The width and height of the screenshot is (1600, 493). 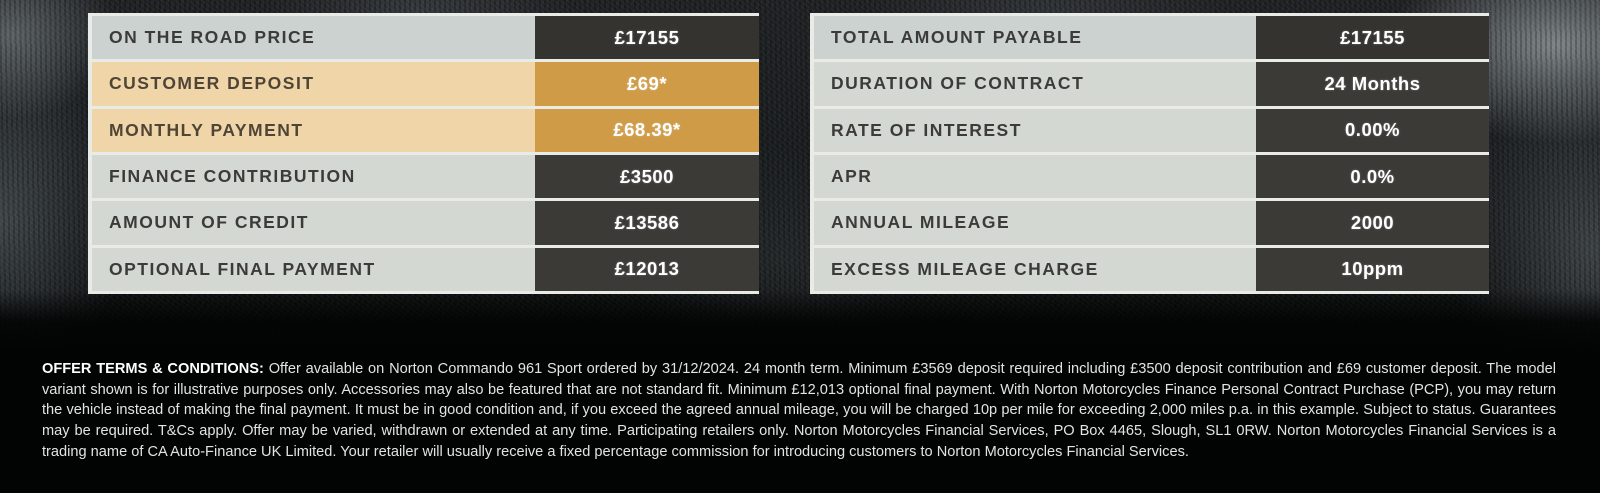 What do you see at coordinates (313, 130) in the screenshot?
I see `row-label: MONTHLY PAYMENT` at bounding box center [313, 130].